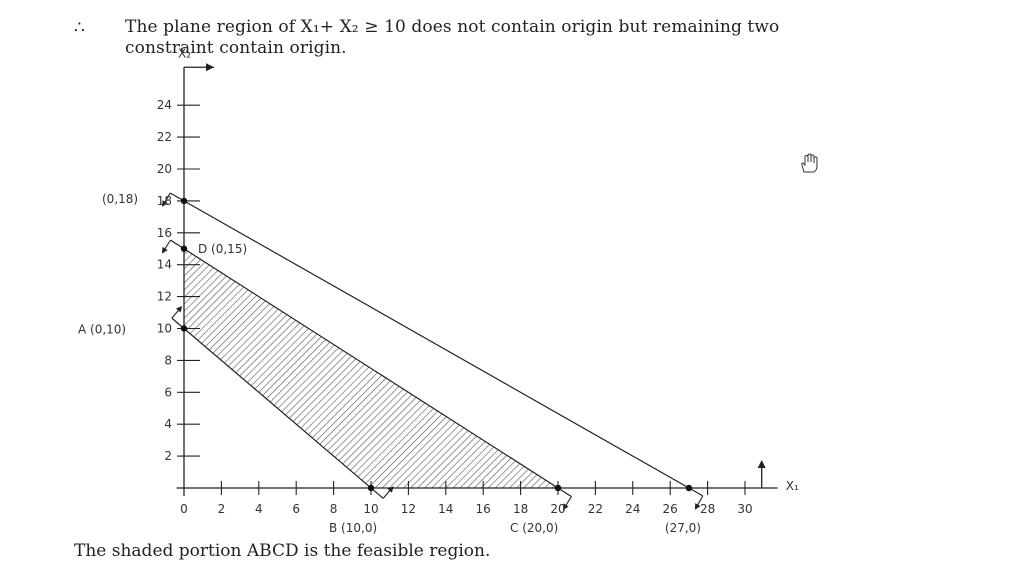 This screenshot has width=1024, height=576. I want to click on y-tick-label: 16, so click(164, 233).